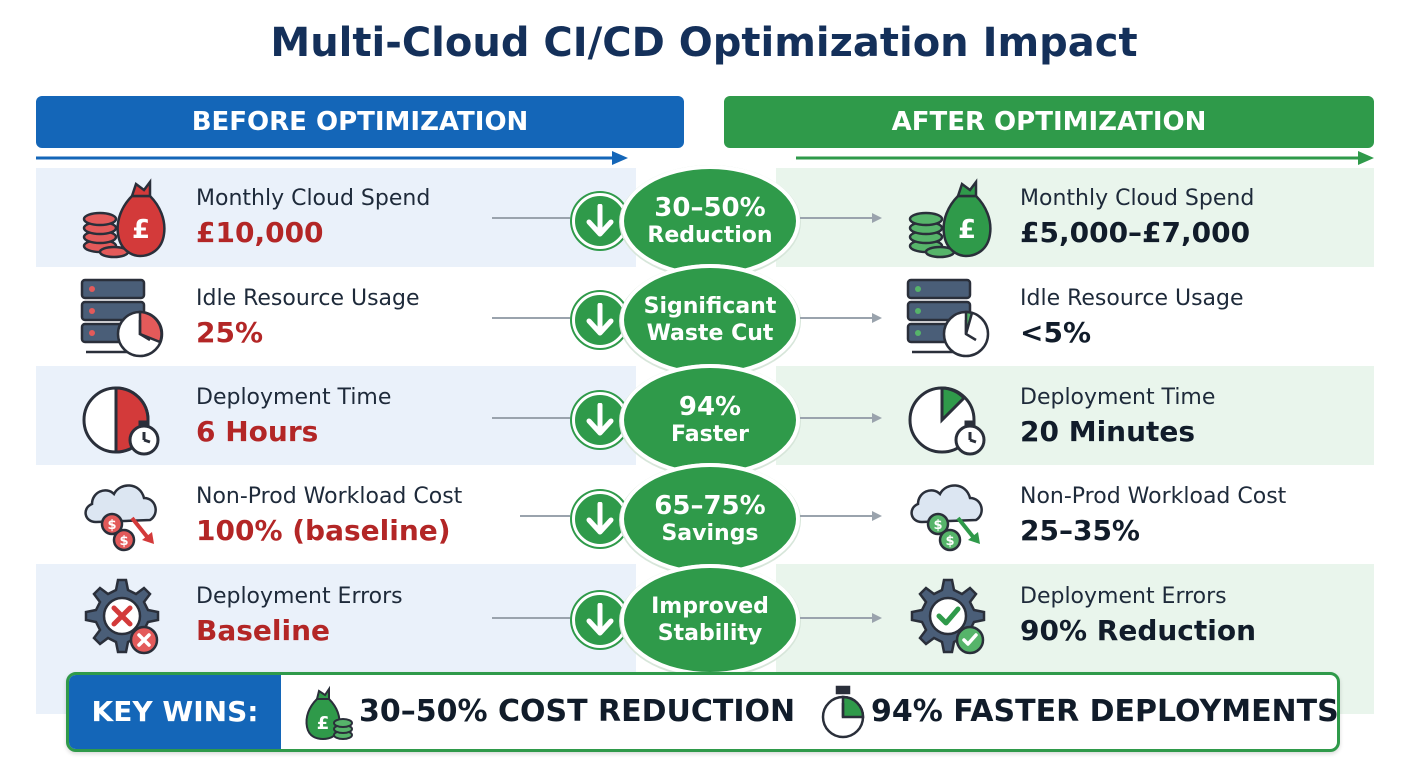 This screenshot has width=1408, height=768. Describe the element at coordinates (1132, 298) in the screenshot. I see `metric-label-idle-after: Idle Resource Usage` at that location.